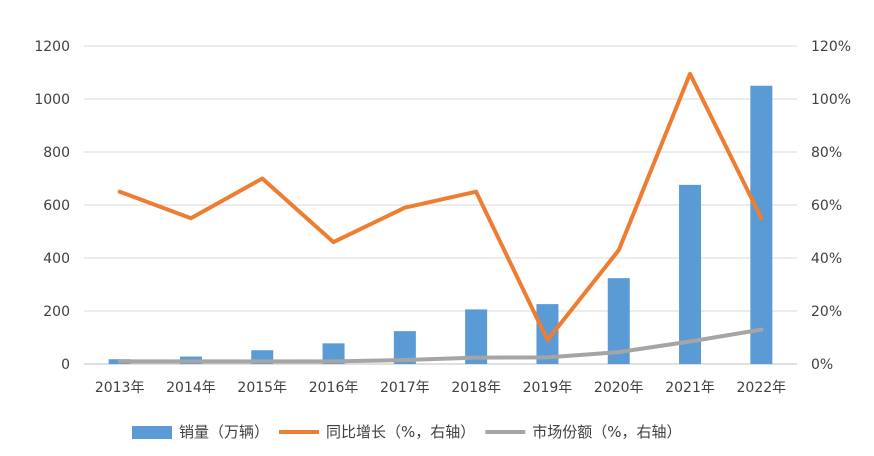 The width and height of the screenshot is (874, 456). Describe the element at coordinates (65, 365) in the screenshot. I see `y-left-tick-label: 0` at that location.